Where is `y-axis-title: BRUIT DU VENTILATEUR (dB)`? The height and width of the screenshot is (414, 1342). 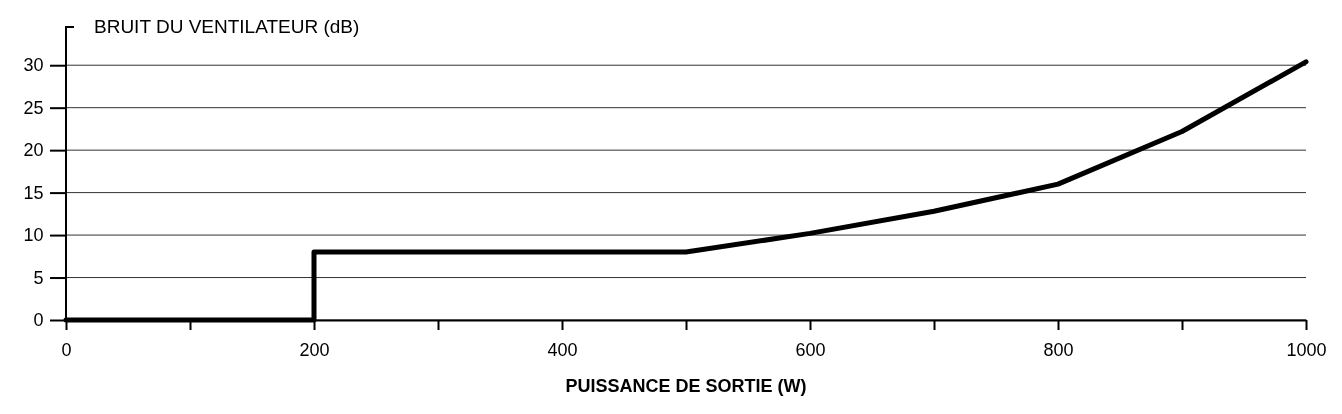 y-axis-title: BRUIT DU VENTILATEUR (dB) is located at coordinates (227, 26).